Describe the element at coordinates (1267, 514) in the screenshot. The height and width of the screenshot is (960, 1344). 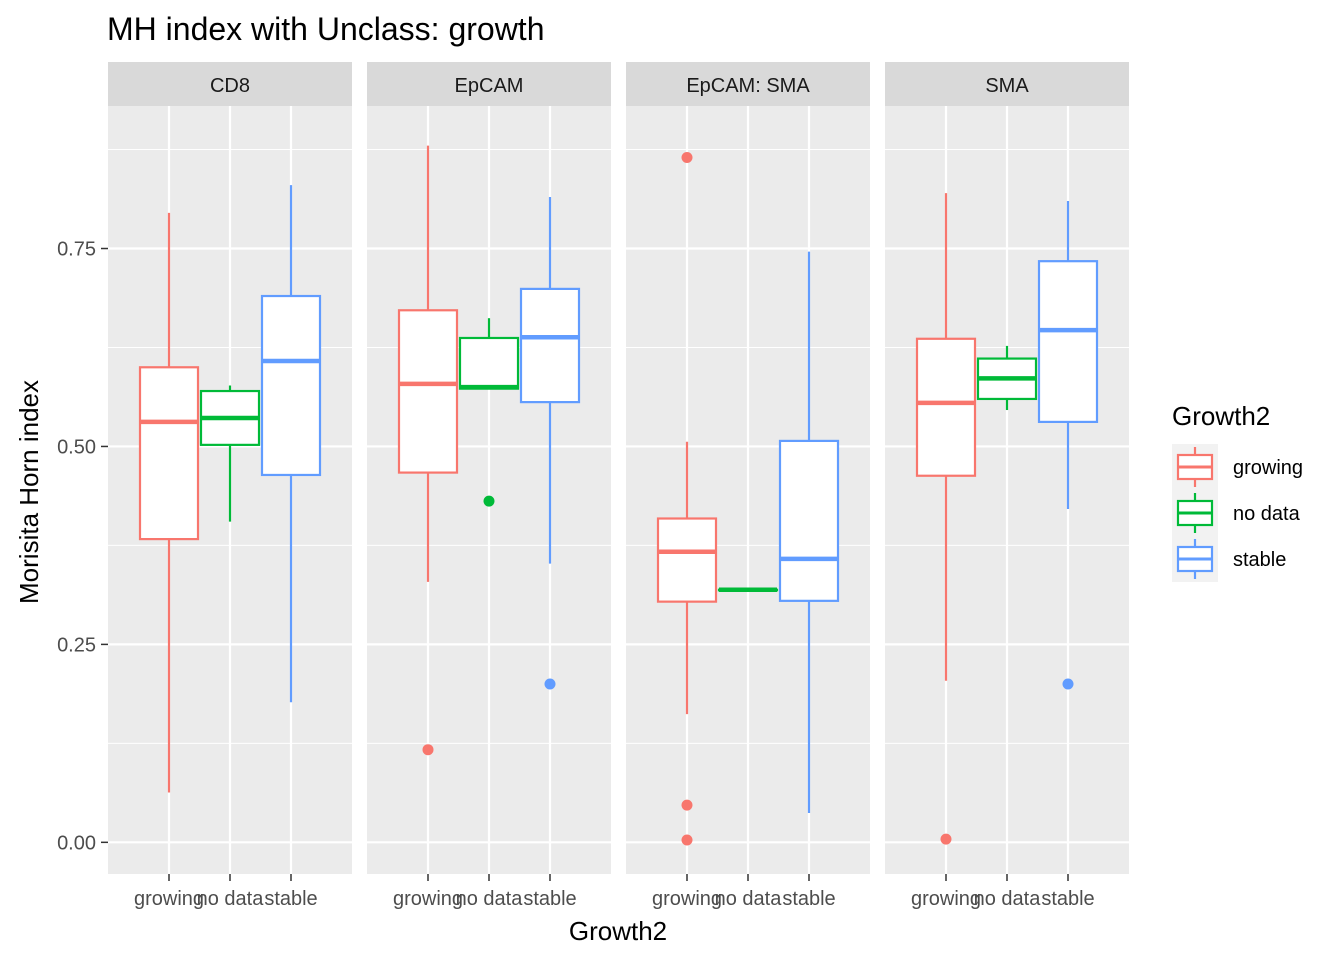
I see `legend-label: no data` at that location.